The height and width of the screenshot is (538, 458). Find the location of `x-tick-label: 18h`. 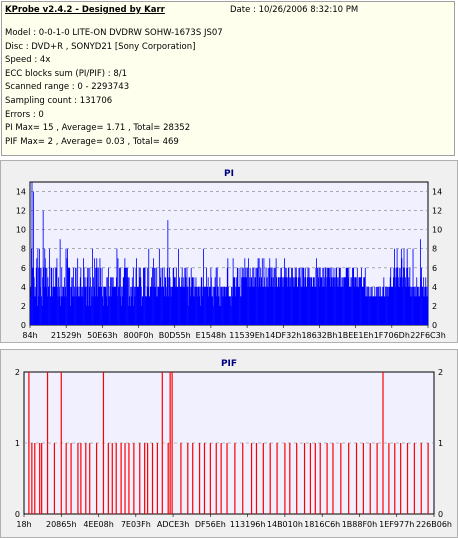

x-tick-label: 18h is located at coordinates (23, 524).